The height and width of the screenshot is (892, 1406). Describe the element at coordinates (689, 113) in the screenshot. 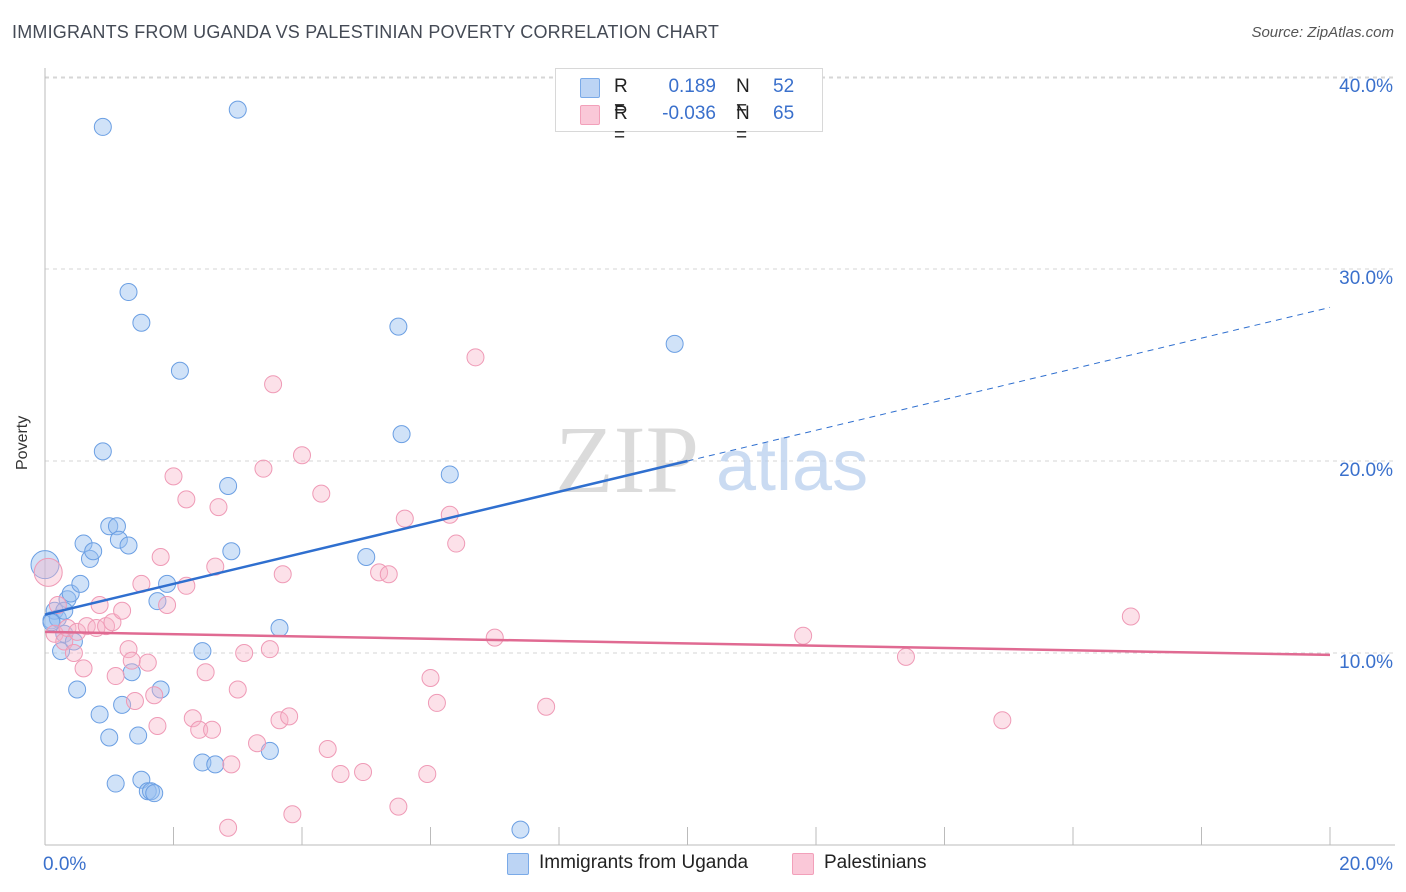

I see `r-value-palestinians: -0.036` at that location.